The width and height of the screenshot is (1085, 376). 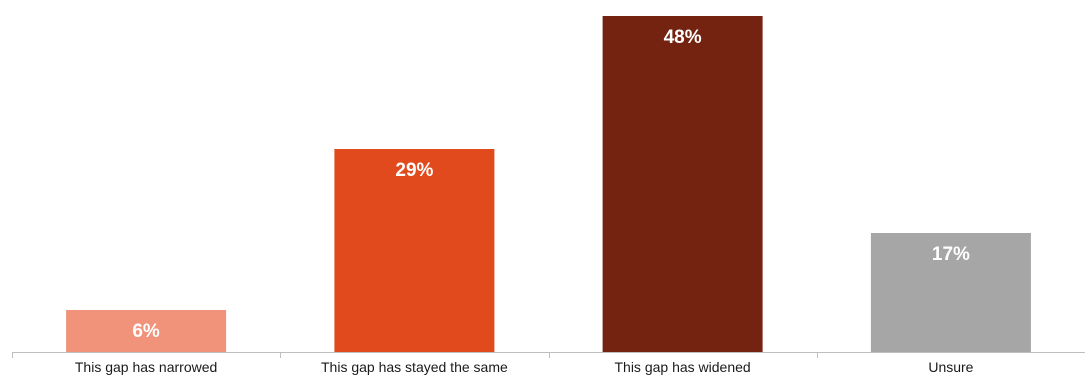 What do you see at coordinates (683, 37) in the screenshot?
I see `bar-value-label: 48%` at bounding box center [683, 37].